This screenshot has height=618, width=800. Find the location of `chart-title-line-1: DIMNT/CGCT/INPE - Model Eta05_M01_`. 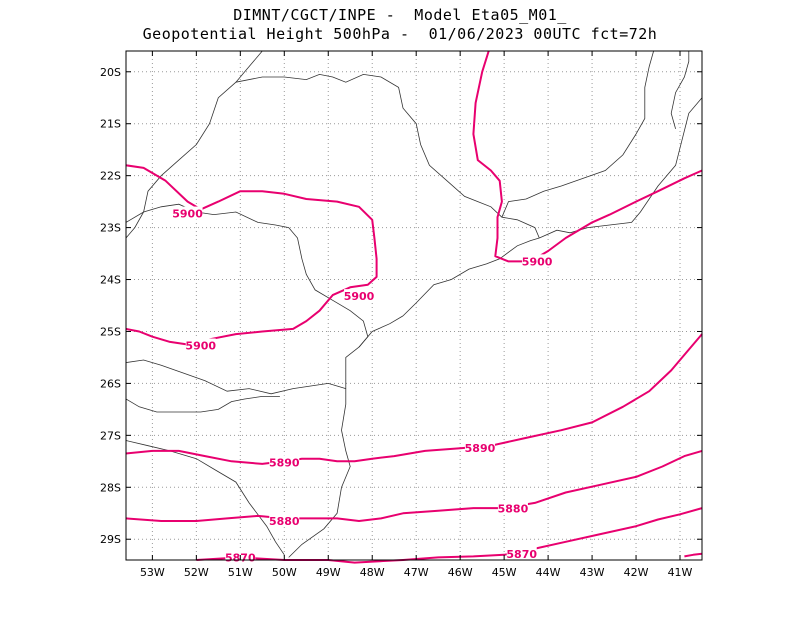

chart-title-line-1: DIMNT/CGCT/INPE - Model Eta05_M01_ is located at coordinates (400, 15).